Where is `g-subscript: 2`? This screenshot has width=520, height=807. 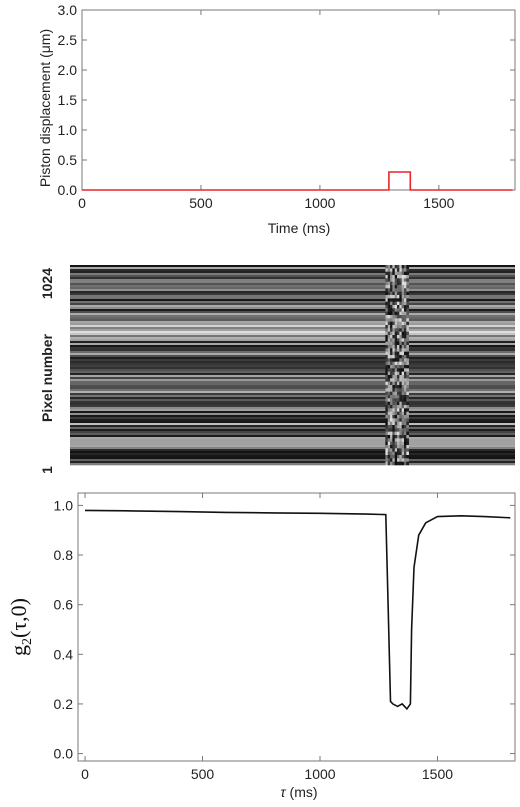
g-subscript: 2 is located at coordinates (27, 641).